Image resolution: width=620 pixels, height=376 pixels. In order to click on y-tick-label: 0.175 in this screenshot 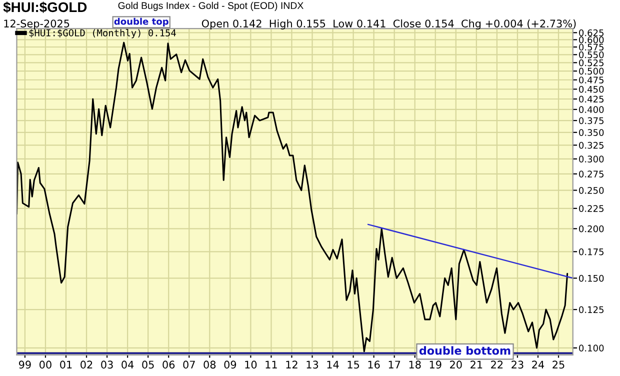, I will do `click(591, 252)`.